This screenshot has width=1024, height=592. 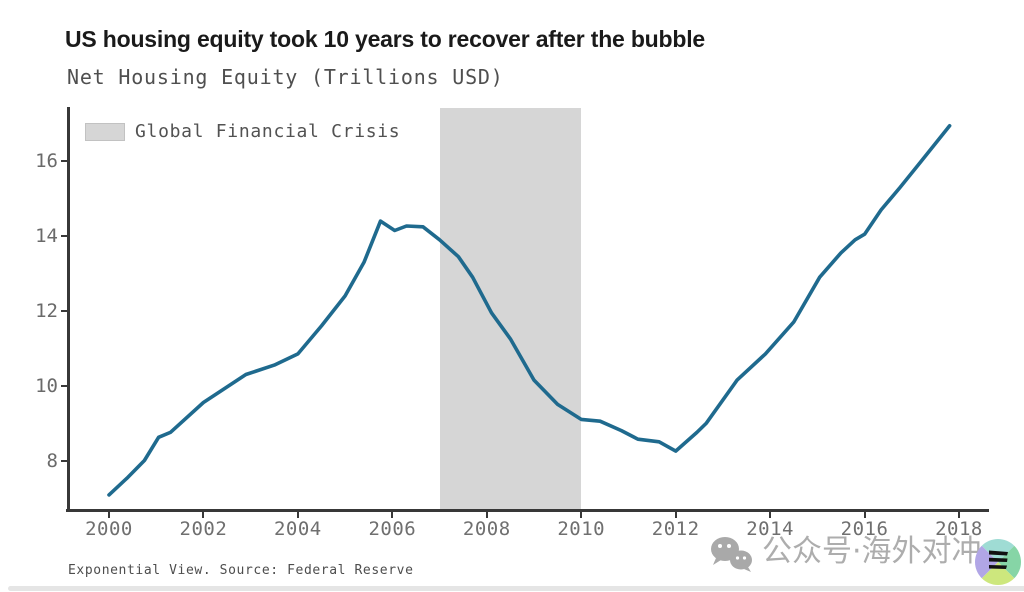 I want to click on x-tick-label: 2012, so click(x=675, y=529).